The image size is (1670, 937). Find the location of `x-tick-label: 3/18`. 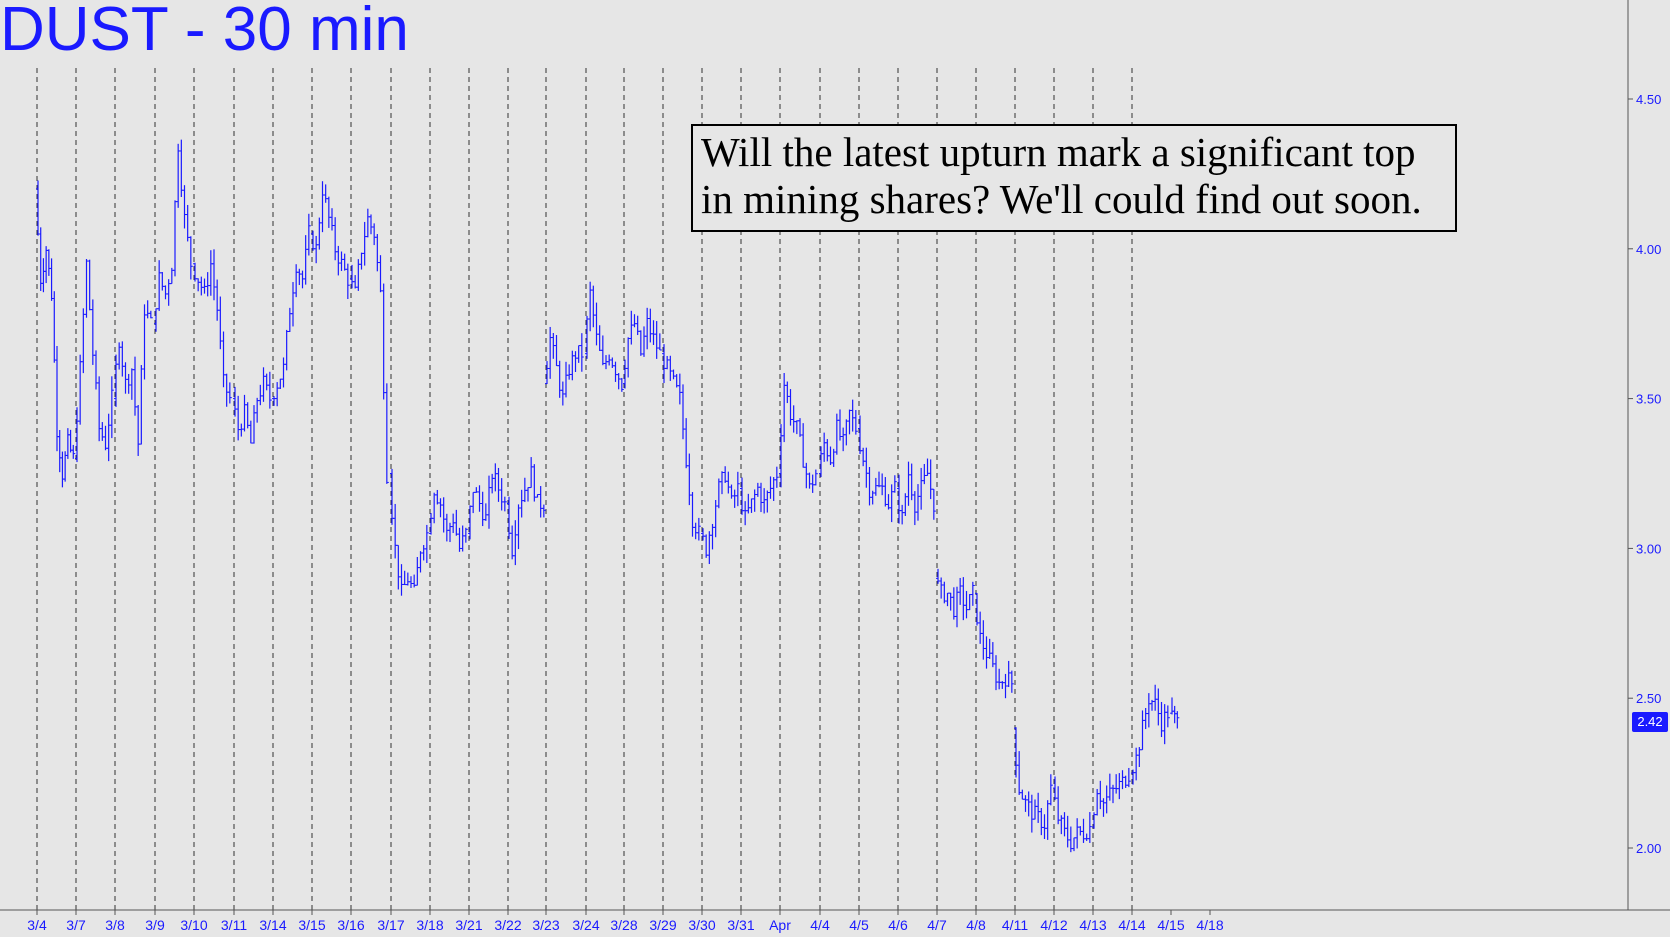

x-tick-label: 3/18 is located at coordinates (429, 925).